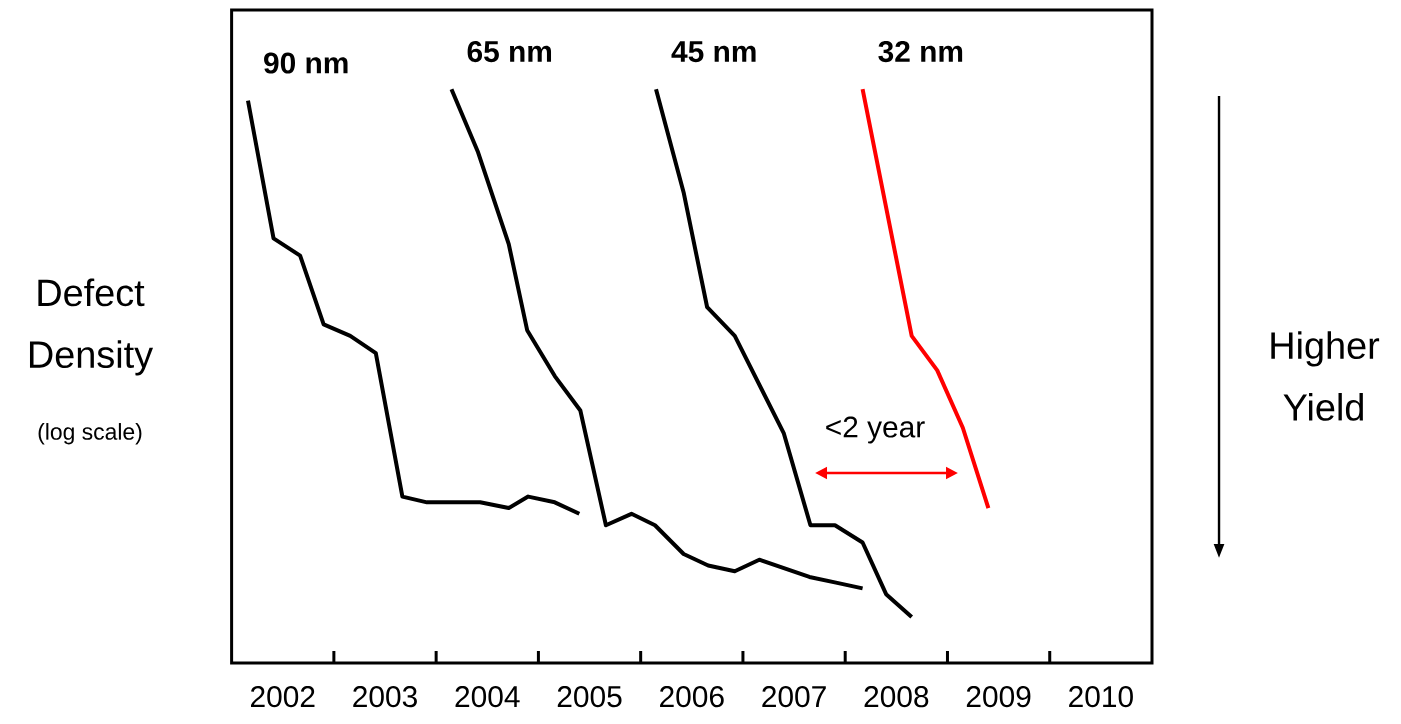 The height and width of the screenshot is (724, 1401). I want to click on x-tick-label: 2004, so click(487, 697).